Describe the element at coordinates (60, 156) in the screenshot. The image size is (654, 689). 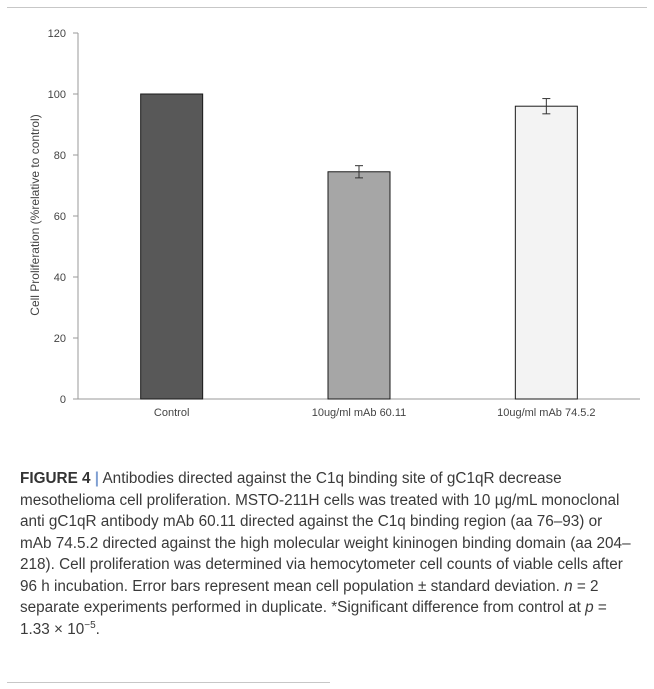
I see `y-tick-label: 80` at that location.